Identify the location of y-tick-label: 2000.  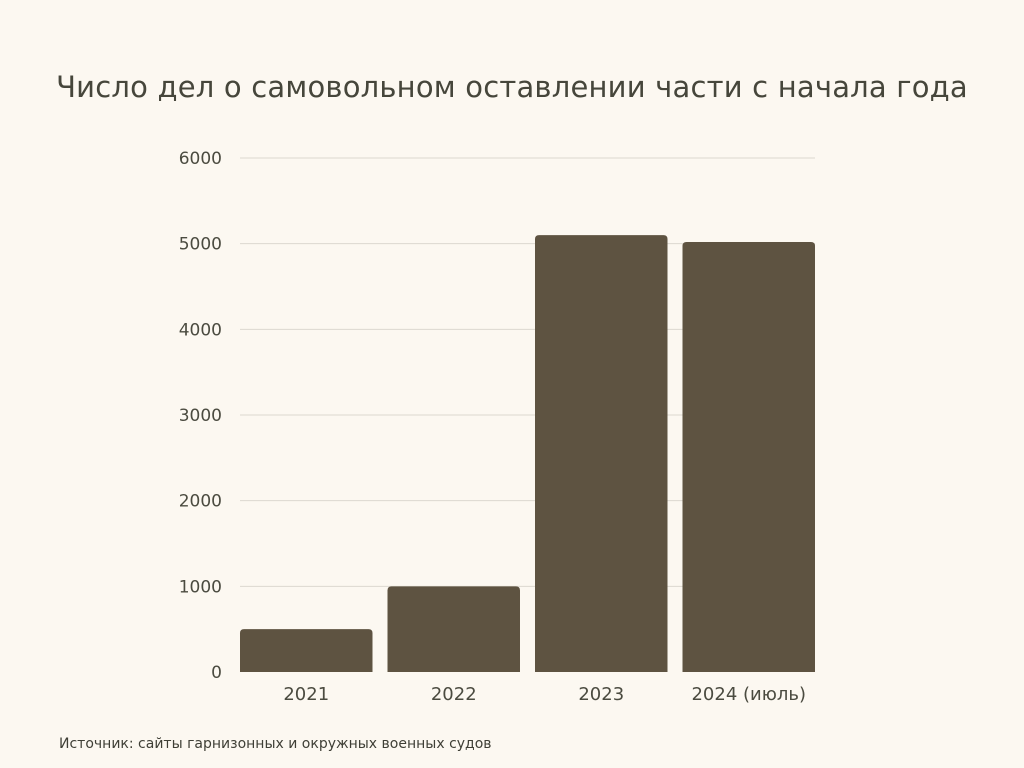
(200, 502).